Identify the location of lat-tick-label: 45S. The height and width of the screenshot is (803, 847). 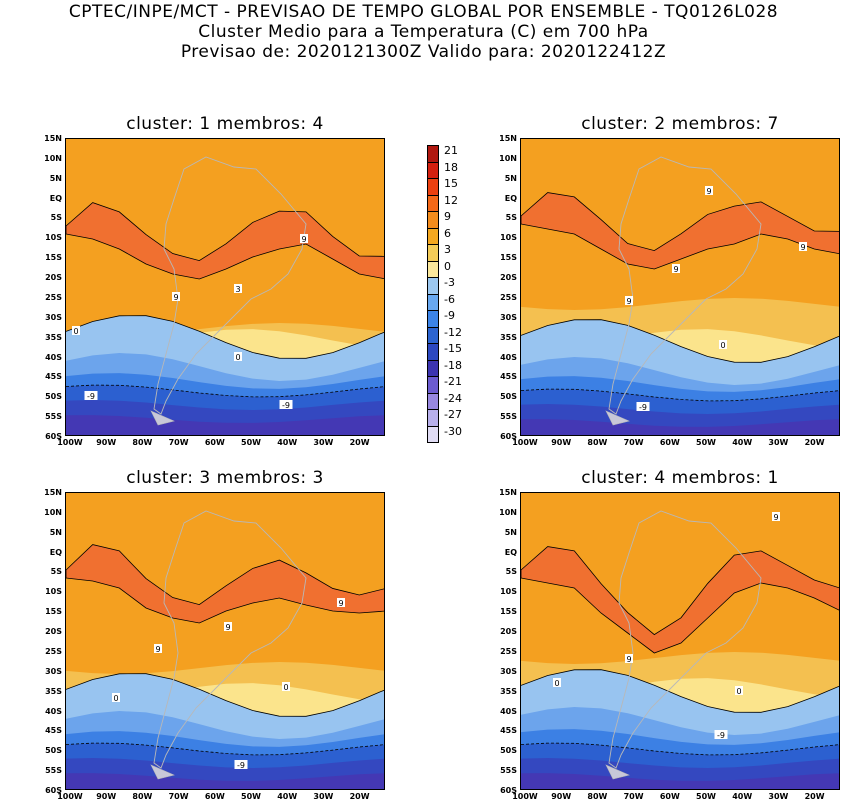
(508, 377).